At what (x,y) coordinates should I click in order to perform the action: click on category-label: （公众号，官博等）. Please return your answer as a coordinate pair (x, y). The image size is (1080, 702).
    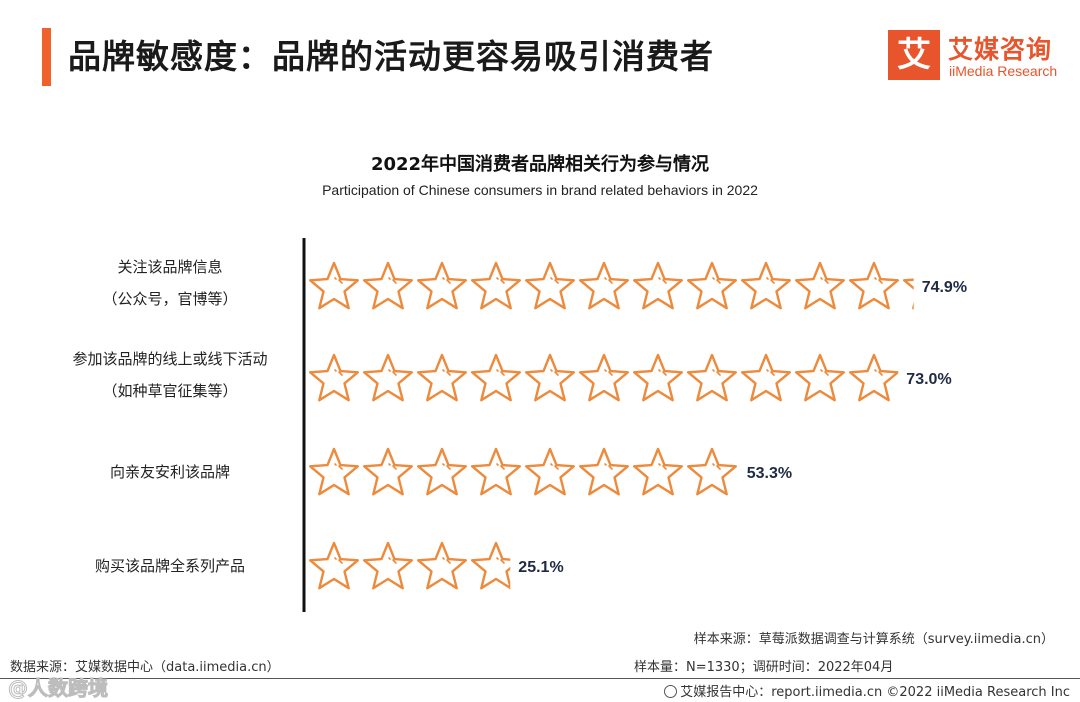
    Looking at the image, I should click on (169, 299).